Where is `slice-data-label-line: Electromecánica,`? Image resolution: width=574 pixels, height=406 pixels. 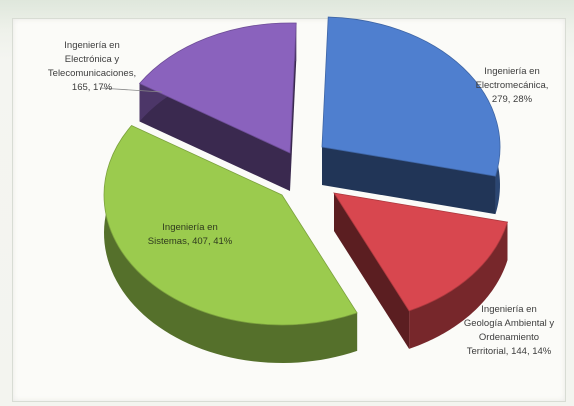 slice-data-label-line: Electromecánica, is located at coordinates (512, 85).